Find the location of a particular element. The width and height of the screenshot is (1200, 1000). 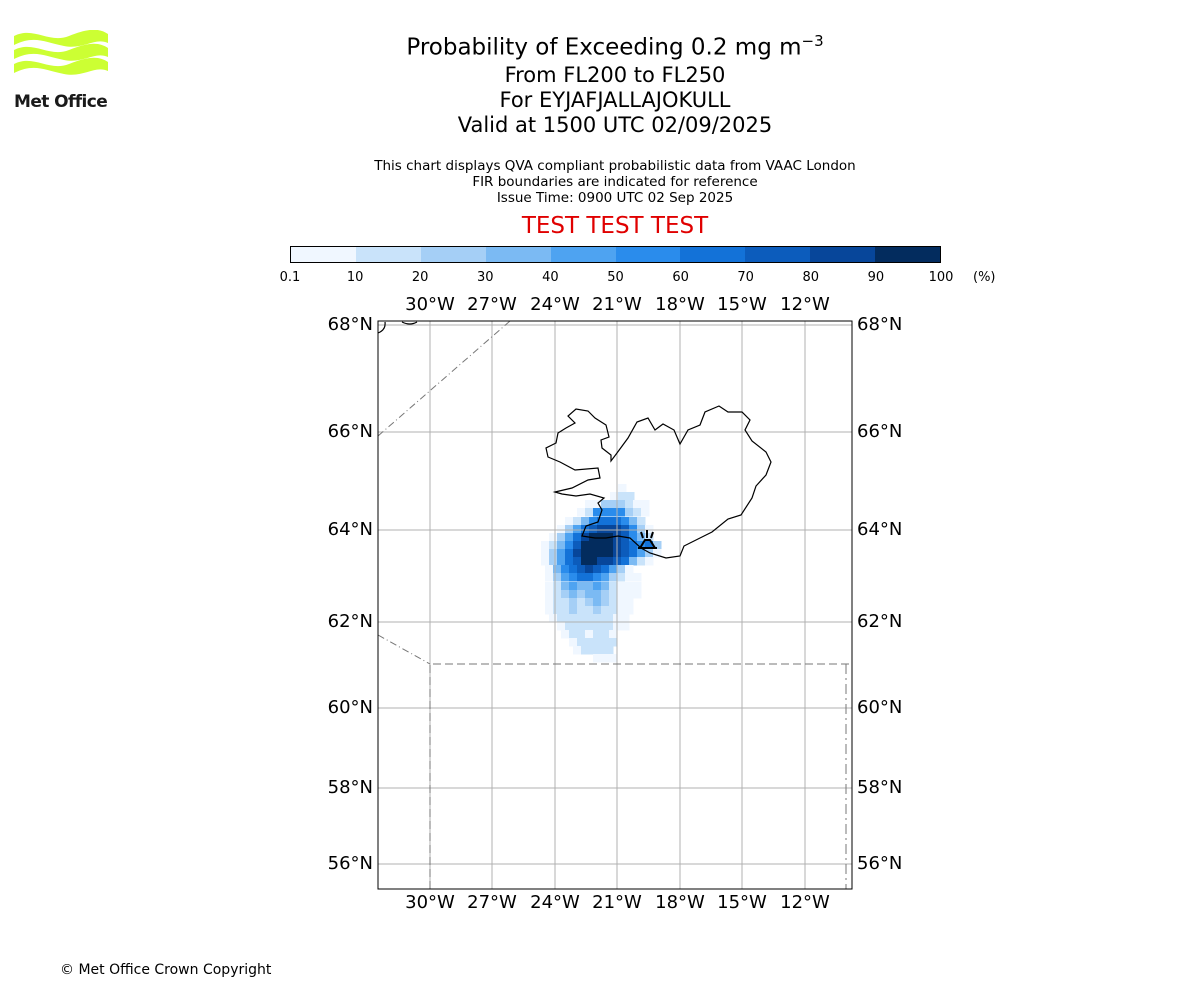

axis-label: 12°W is located at coordinates (805, 304).